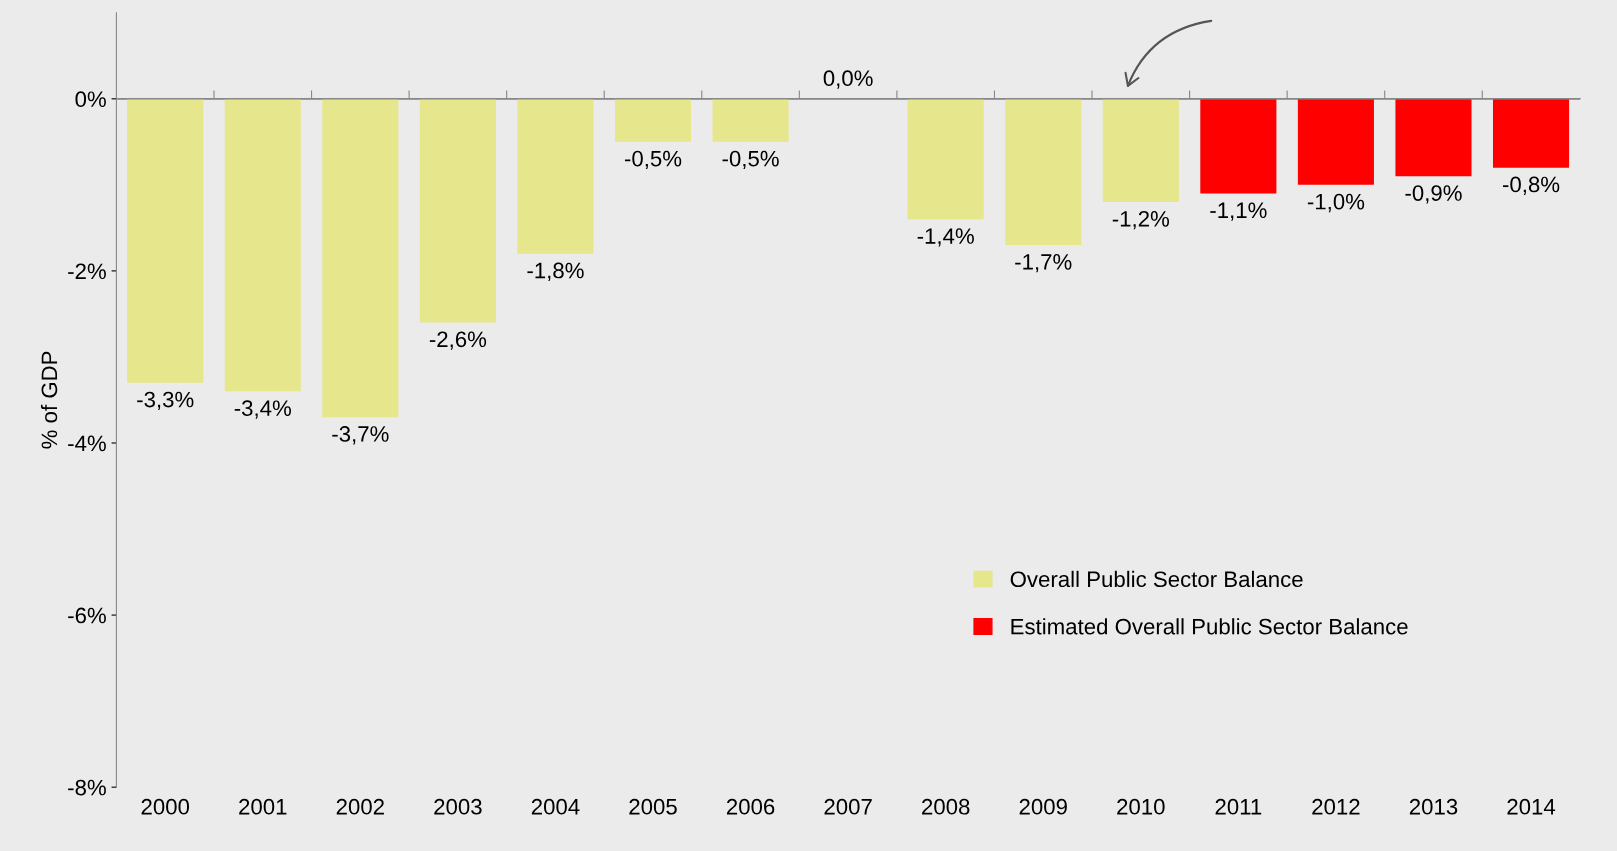  What do you see at coordinates (1156, 579) in the screenshot?
I see `legend-label: Overall Public Sector Balance` at bounding box center [1156, 579].